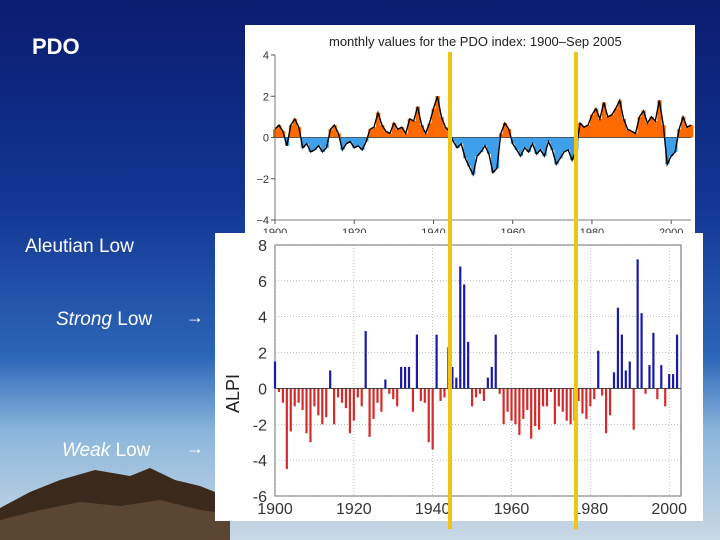  What do you see at coordinates (576, 290) in the screenshot?
I see `marker-line-1977` at bounding box center [576, 290].